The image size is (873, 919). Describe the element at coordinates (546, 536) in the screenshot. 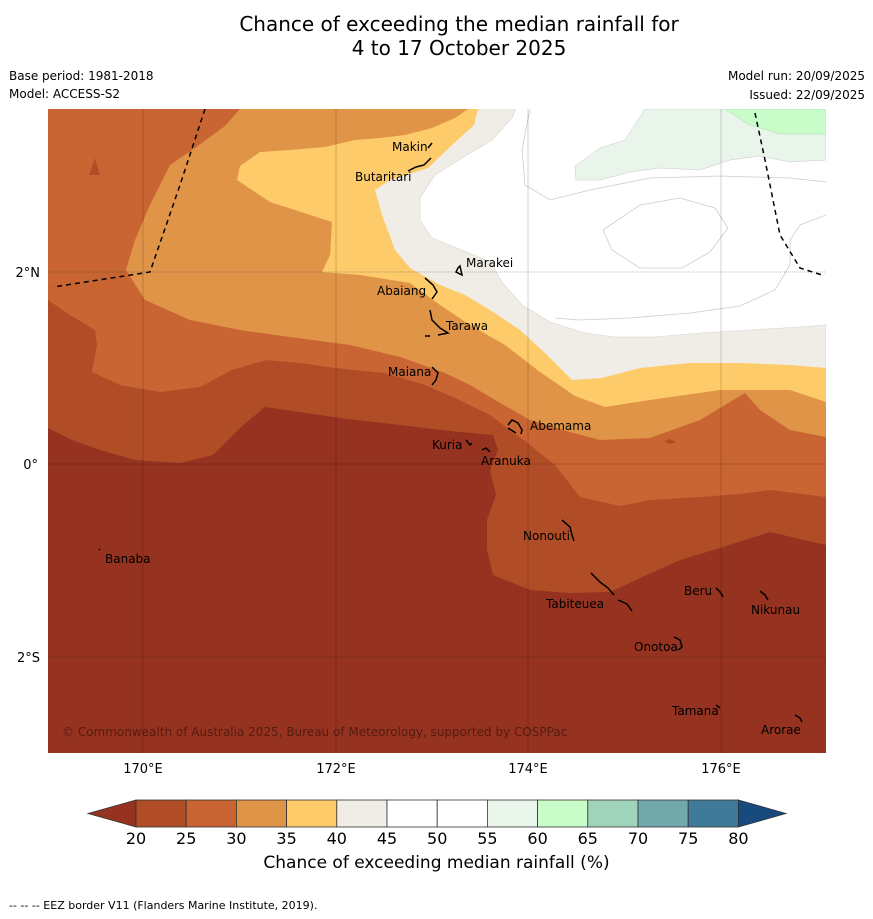

I see `label-nonouti: Nonouti` at that location.